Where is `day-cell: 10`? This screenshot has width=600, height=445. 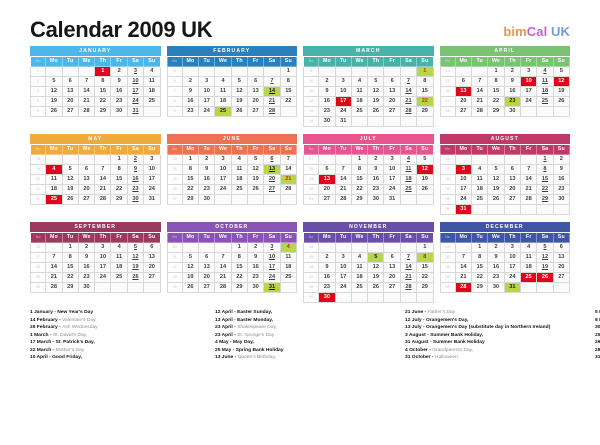
day-cell: 10 is located at coordinates (463, 180).